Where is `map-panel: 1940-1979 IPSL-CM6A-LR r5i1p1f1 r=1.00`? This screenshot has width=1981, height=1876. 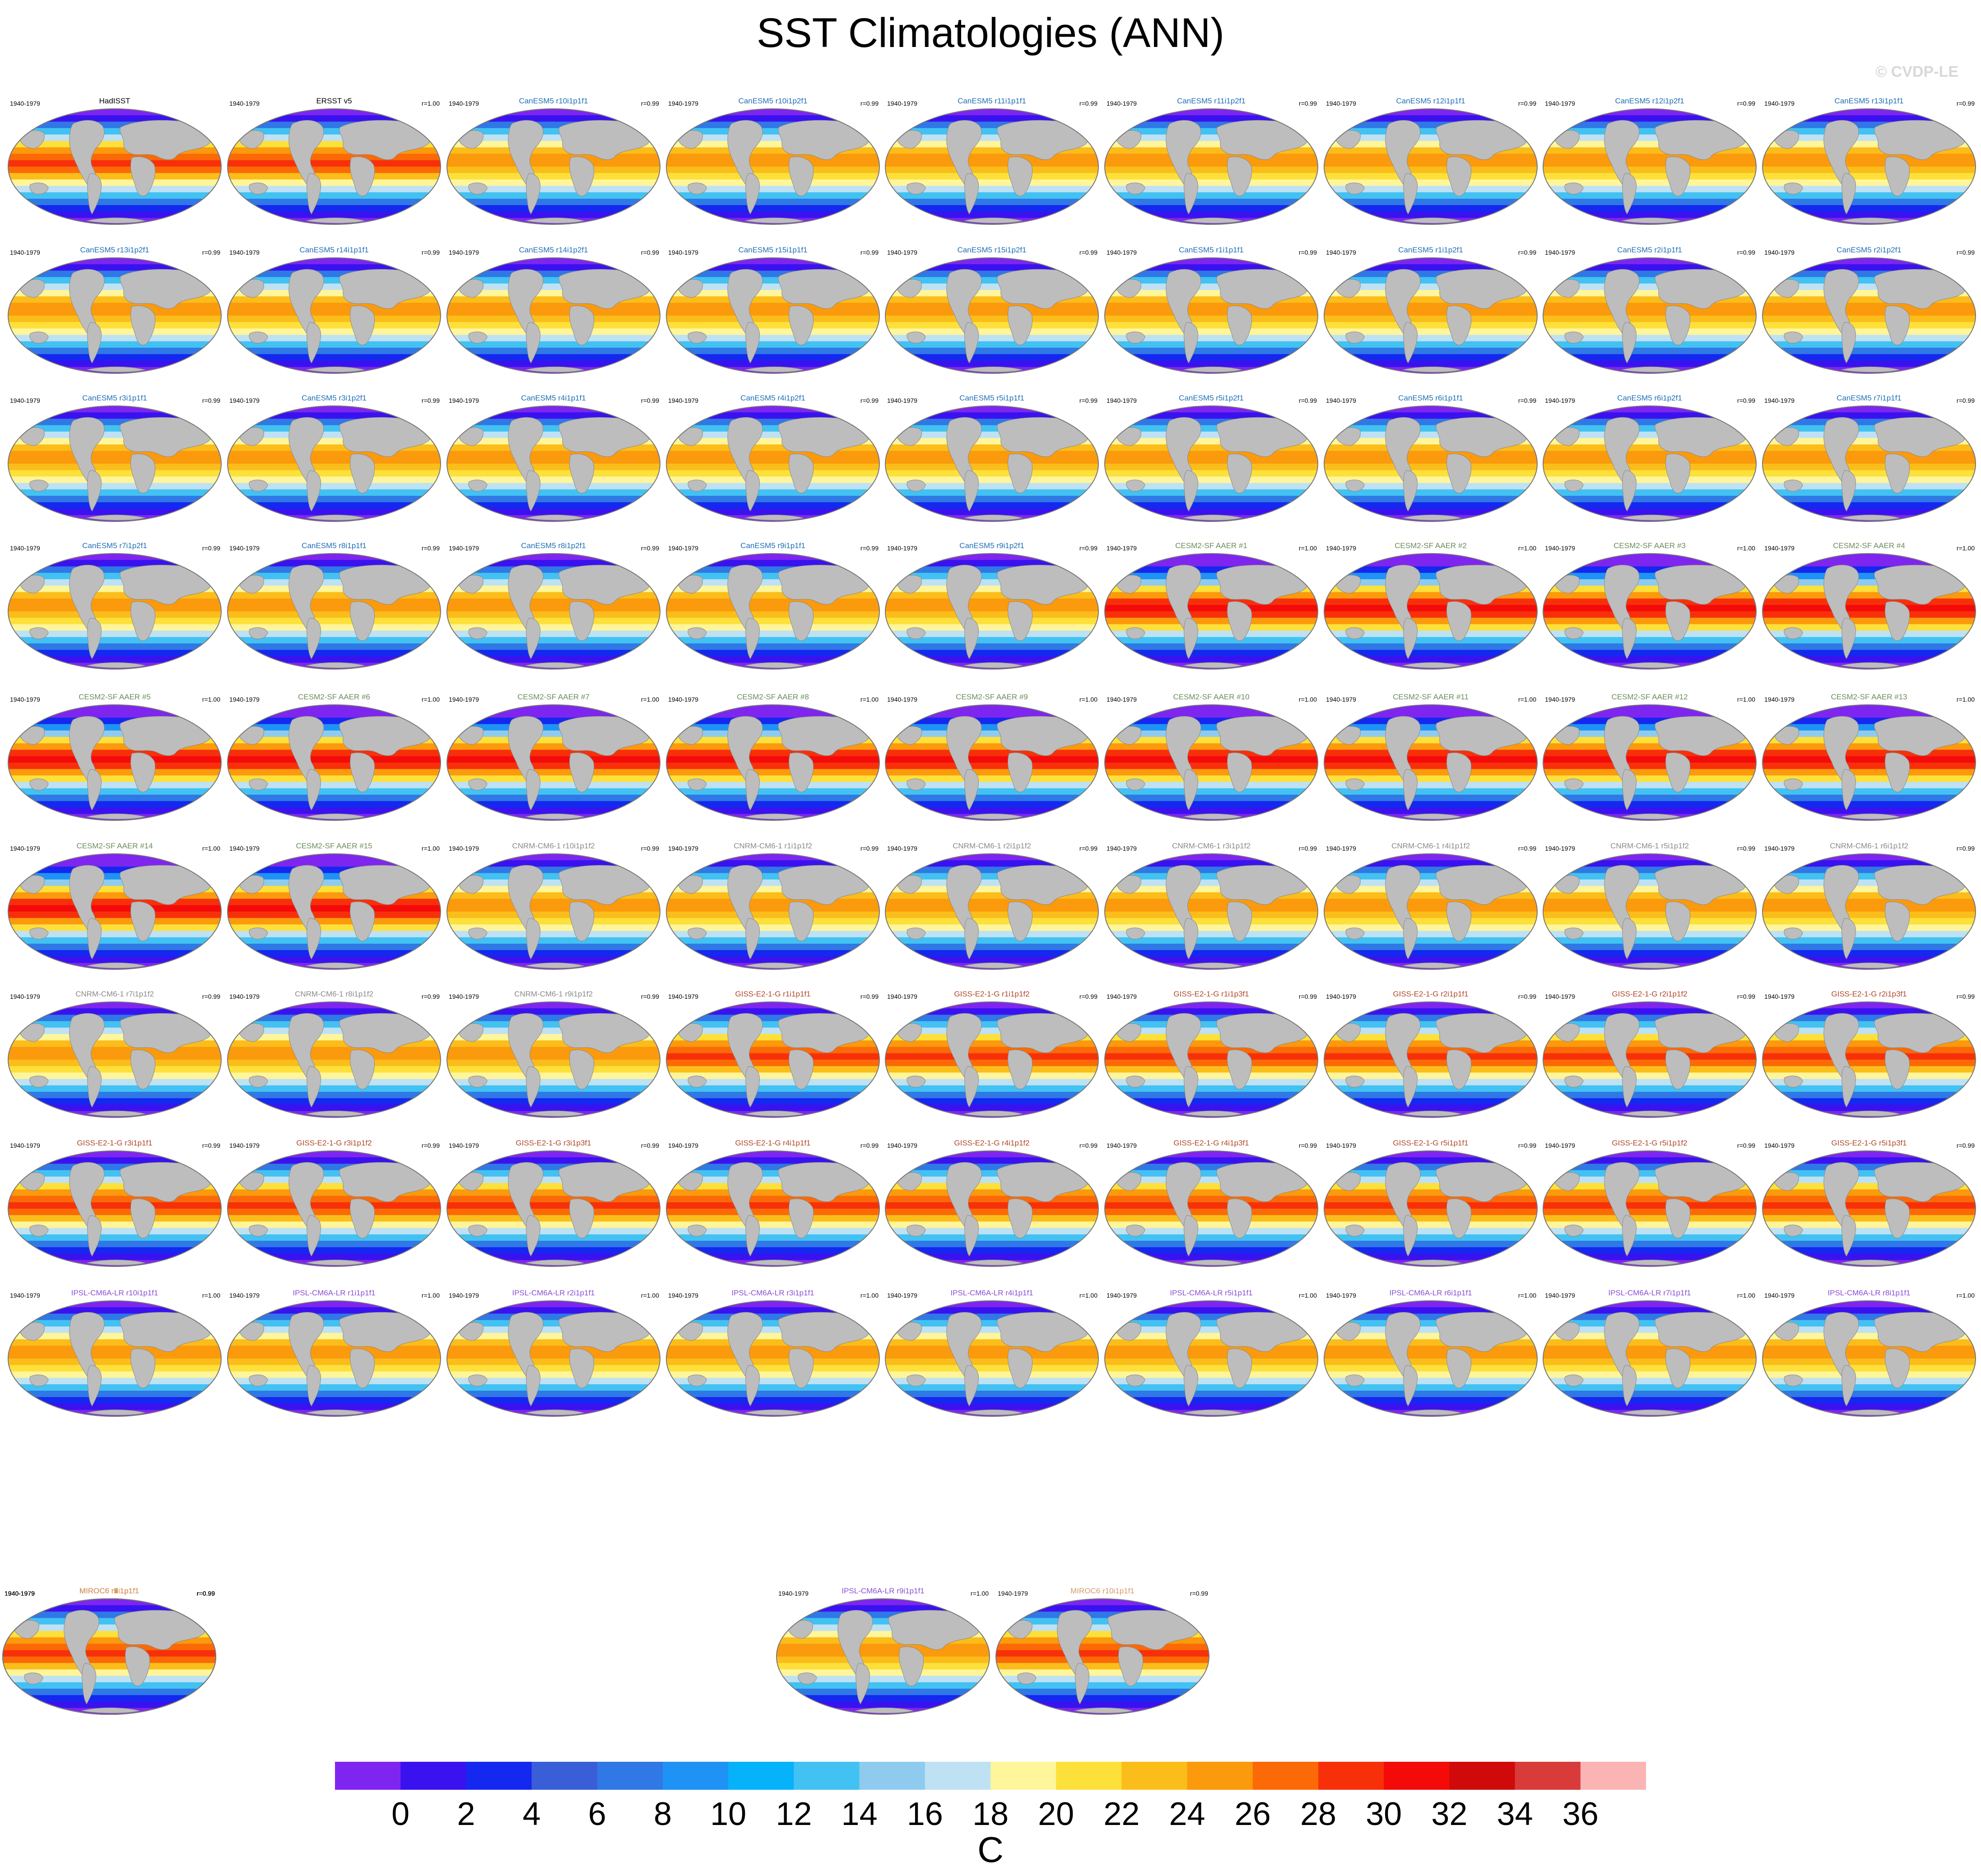 map-panel: 1940-1979 IPSL-CM6A-LR r5i1p1f1 r=1.00 is located at coordinates (1211, 1354).